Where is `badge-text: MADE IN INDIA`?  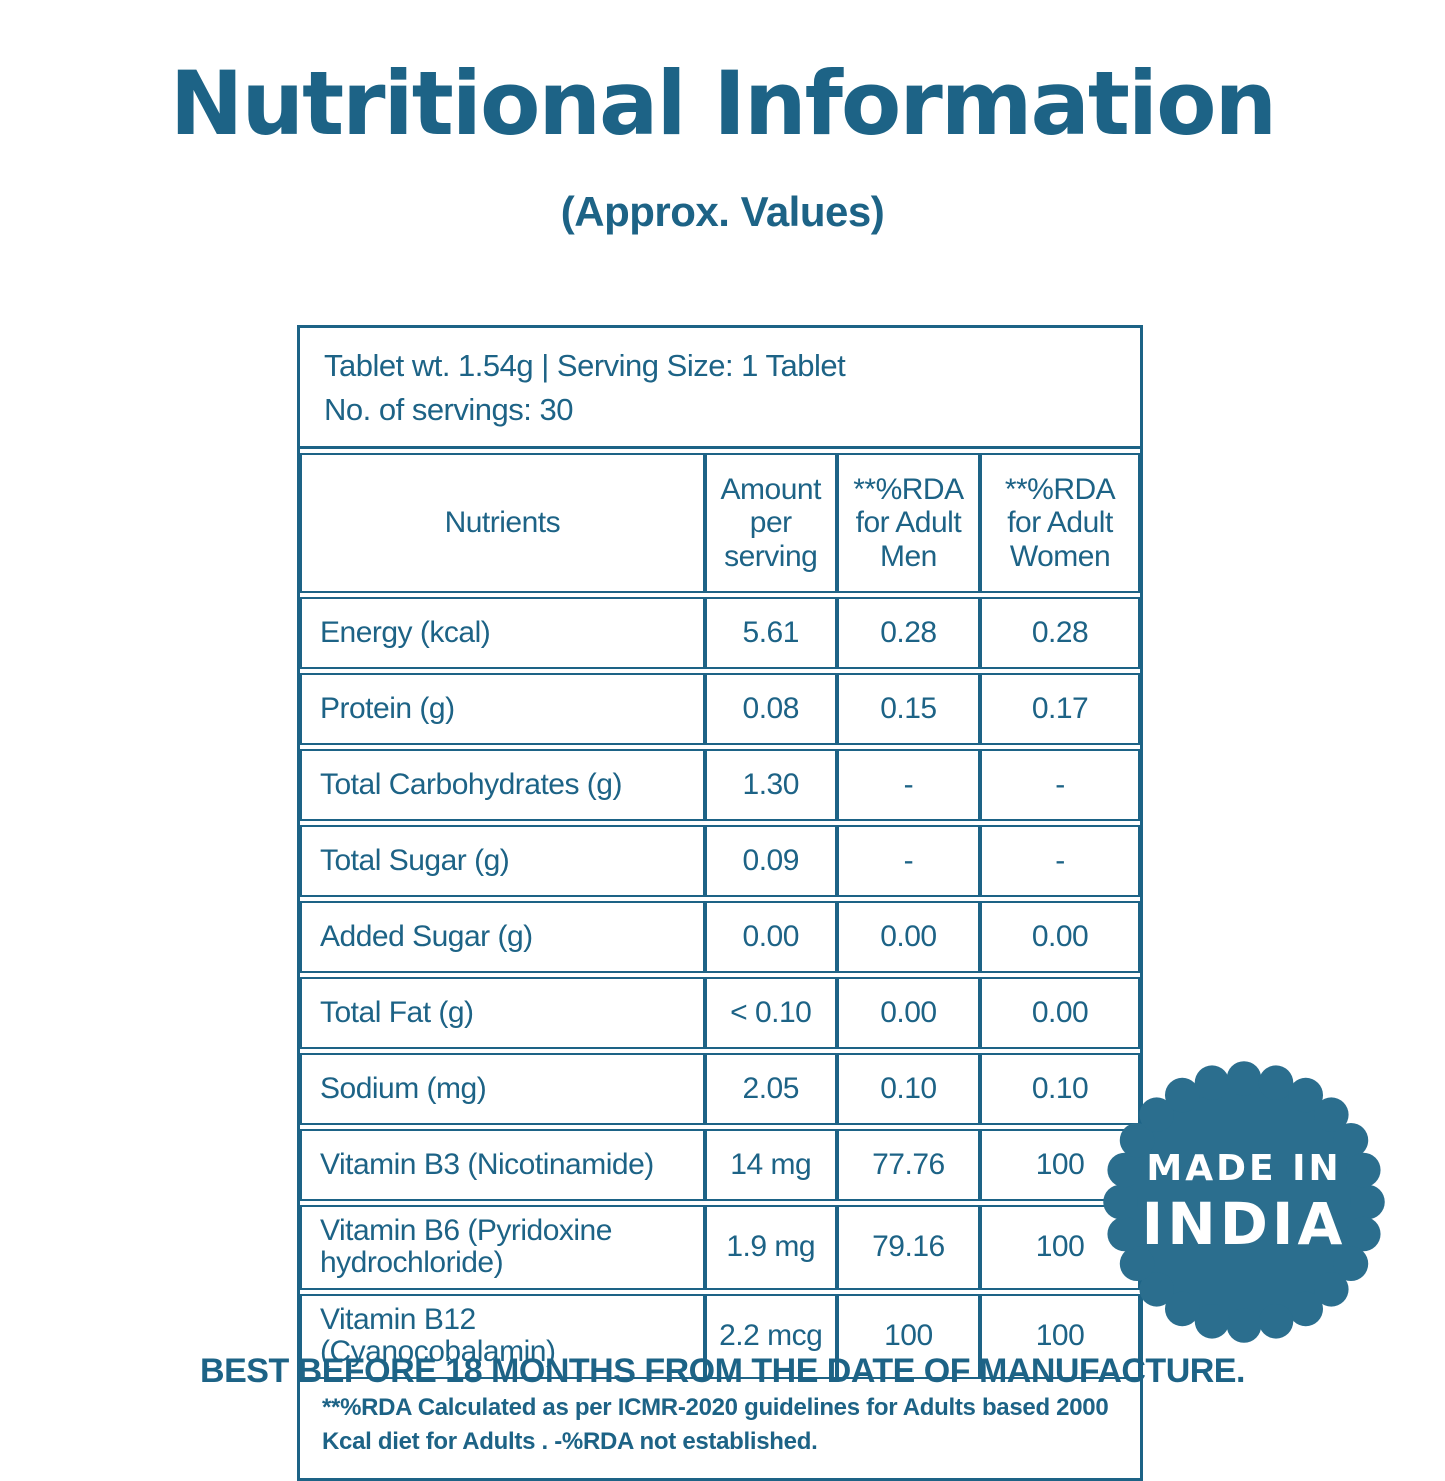
badge-text: MADE IN INDIA is located at coordinates (1244, 1202).